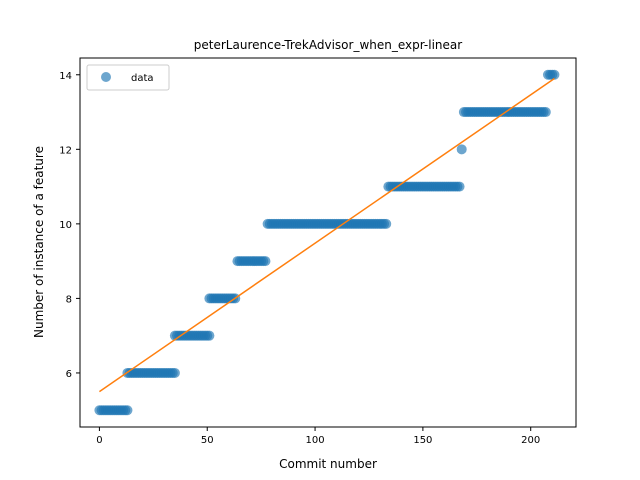 Image resolution: width=640 pixels, height=480 pixels. Describe the element at coordinates (69, 299) in the screenshot. I see `y-tick-label-8: 8` at that location.